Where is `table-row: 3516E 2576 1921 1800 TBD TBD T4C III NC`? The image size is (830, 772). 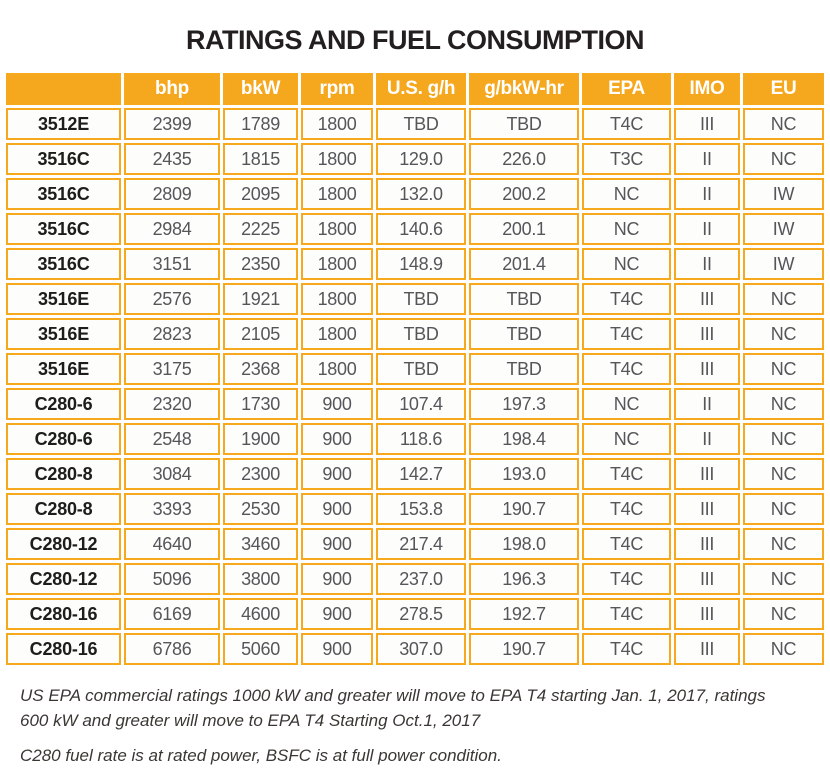
table-row: 3516E 2576 1921 1800 TBD TBD T4C III NC is located at coordinates (415, 299).